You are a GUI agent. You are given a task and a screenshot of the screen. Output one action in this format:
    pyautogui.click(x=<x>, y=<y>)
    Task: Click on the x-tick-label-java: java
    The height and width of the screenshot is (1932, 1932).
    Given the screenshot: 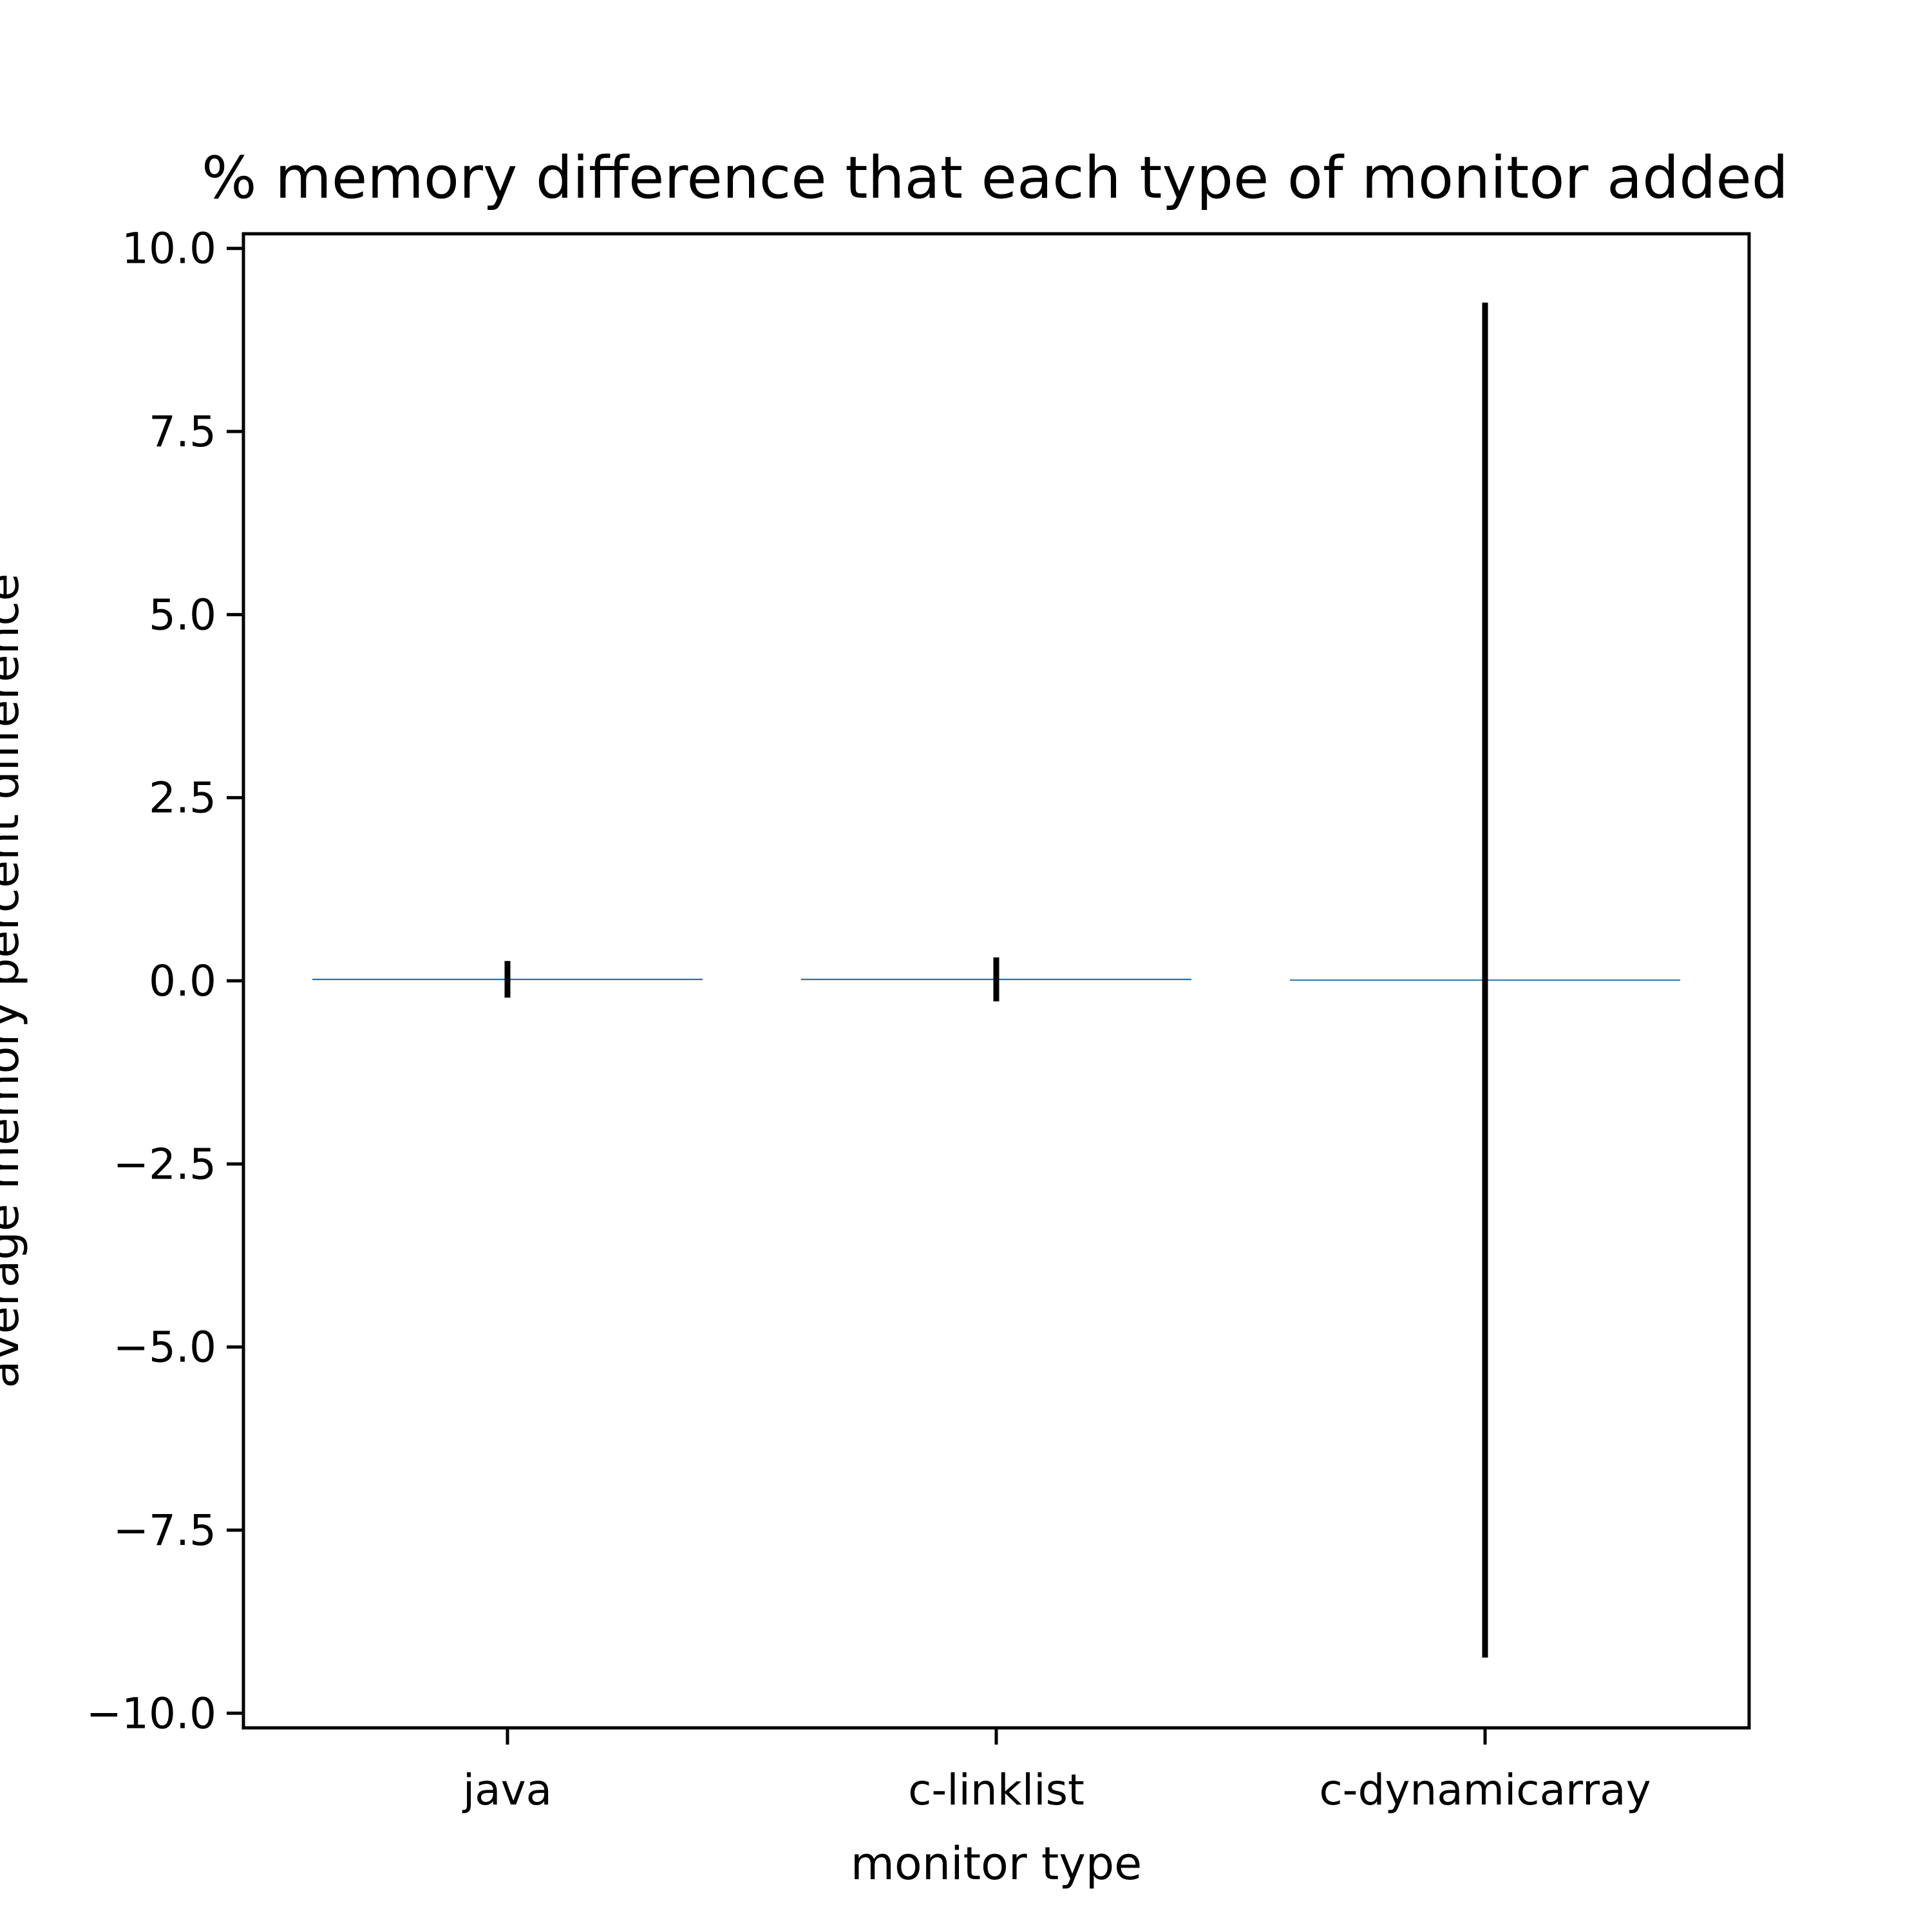 What is the action you would take?
    pyautogui.click(x=507, y=1790)
    